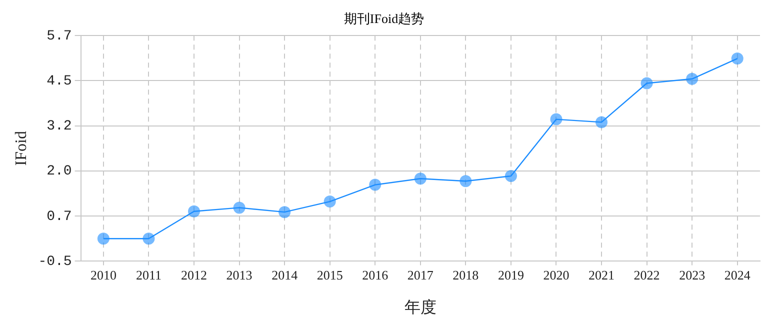  Describe the element at coordinates (59, 126) in the screenshot. I see `y-tick-label: 3.2` at that location.